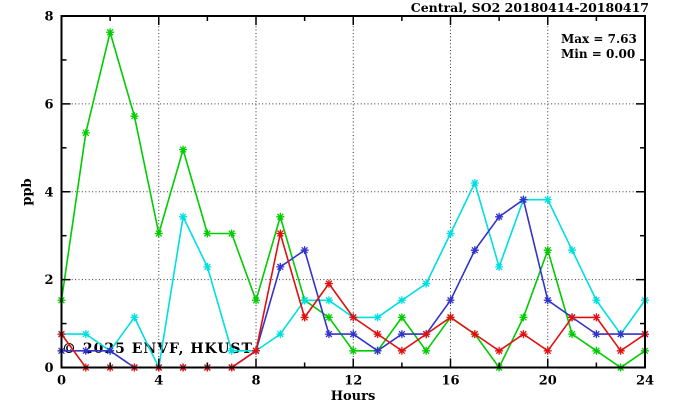 Image resolution: width=674 pixels, height=409 pixels. What do you see at coordinates (255, 381) in the screenshot?
I see `x-tick-label: 8` at bounding box center [255, 381].